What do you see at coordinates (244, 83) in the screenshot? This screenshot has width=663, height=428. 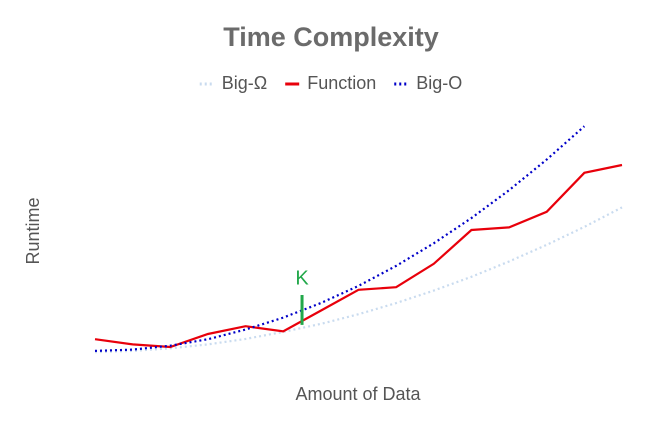 I see `legend-label: Big-Ω` at bounding box center [244, 83].